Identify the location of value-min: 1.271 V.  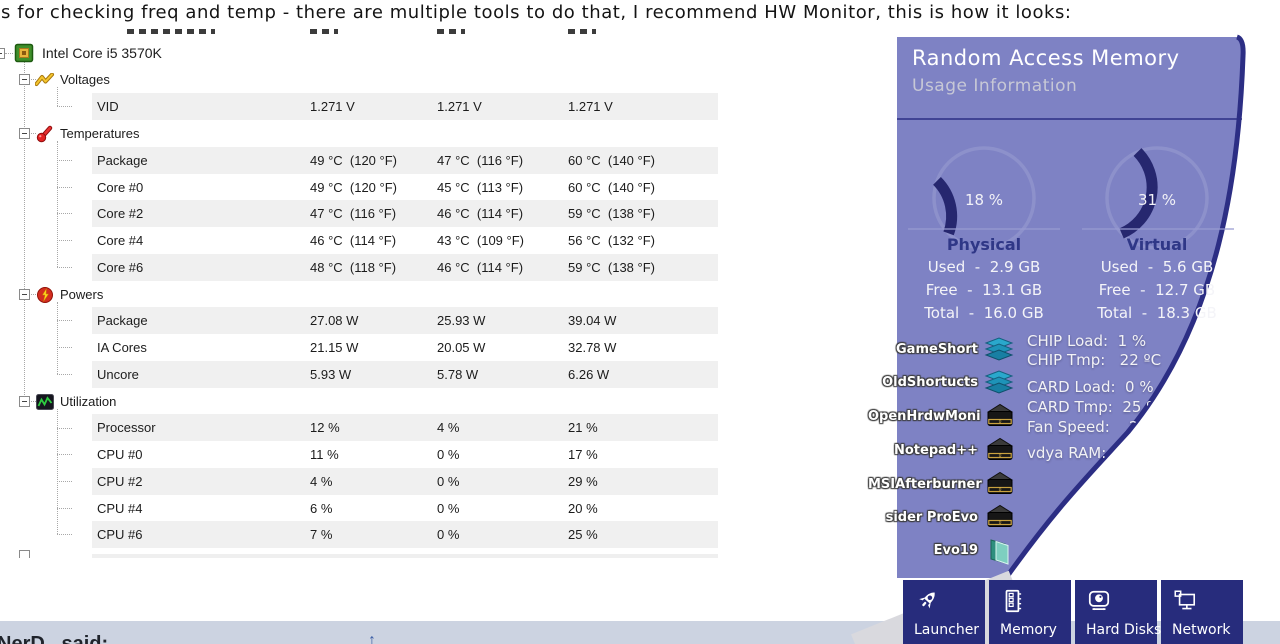
(459, 106).